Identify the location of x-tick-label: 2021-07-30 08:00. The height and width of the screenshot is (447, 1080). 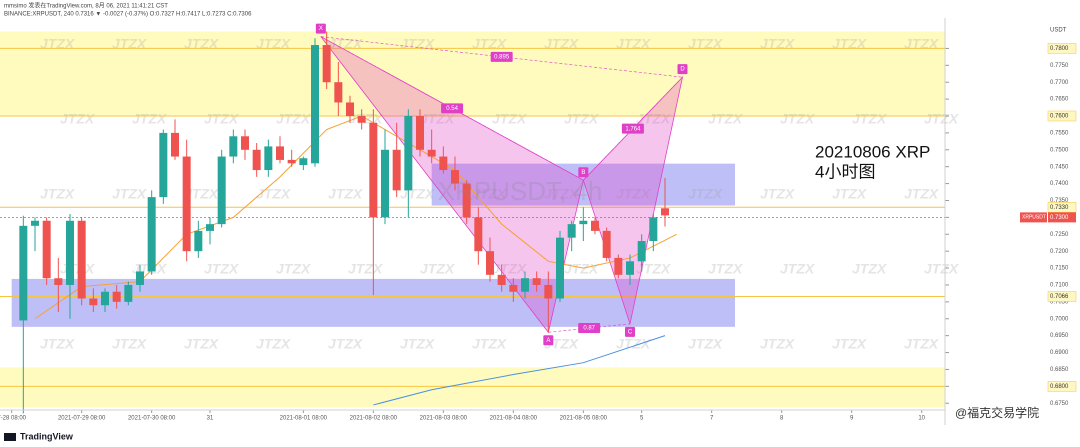
(152, 419).